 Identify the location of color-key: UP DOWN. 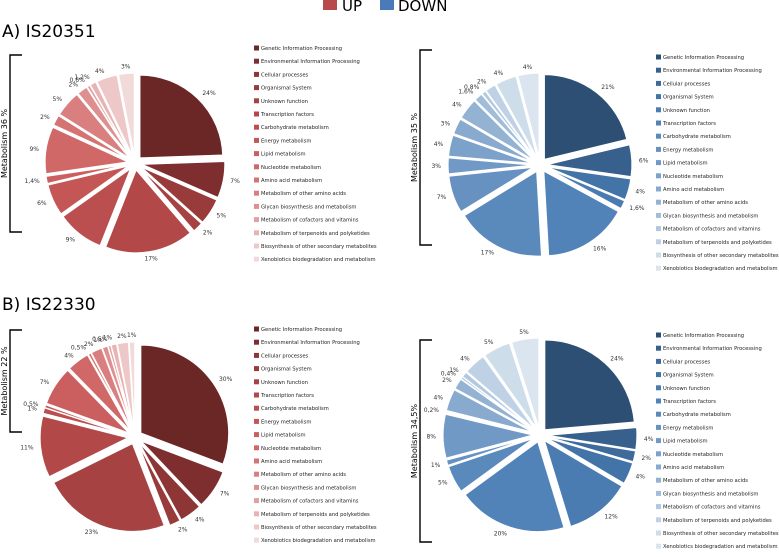
(385, 7).